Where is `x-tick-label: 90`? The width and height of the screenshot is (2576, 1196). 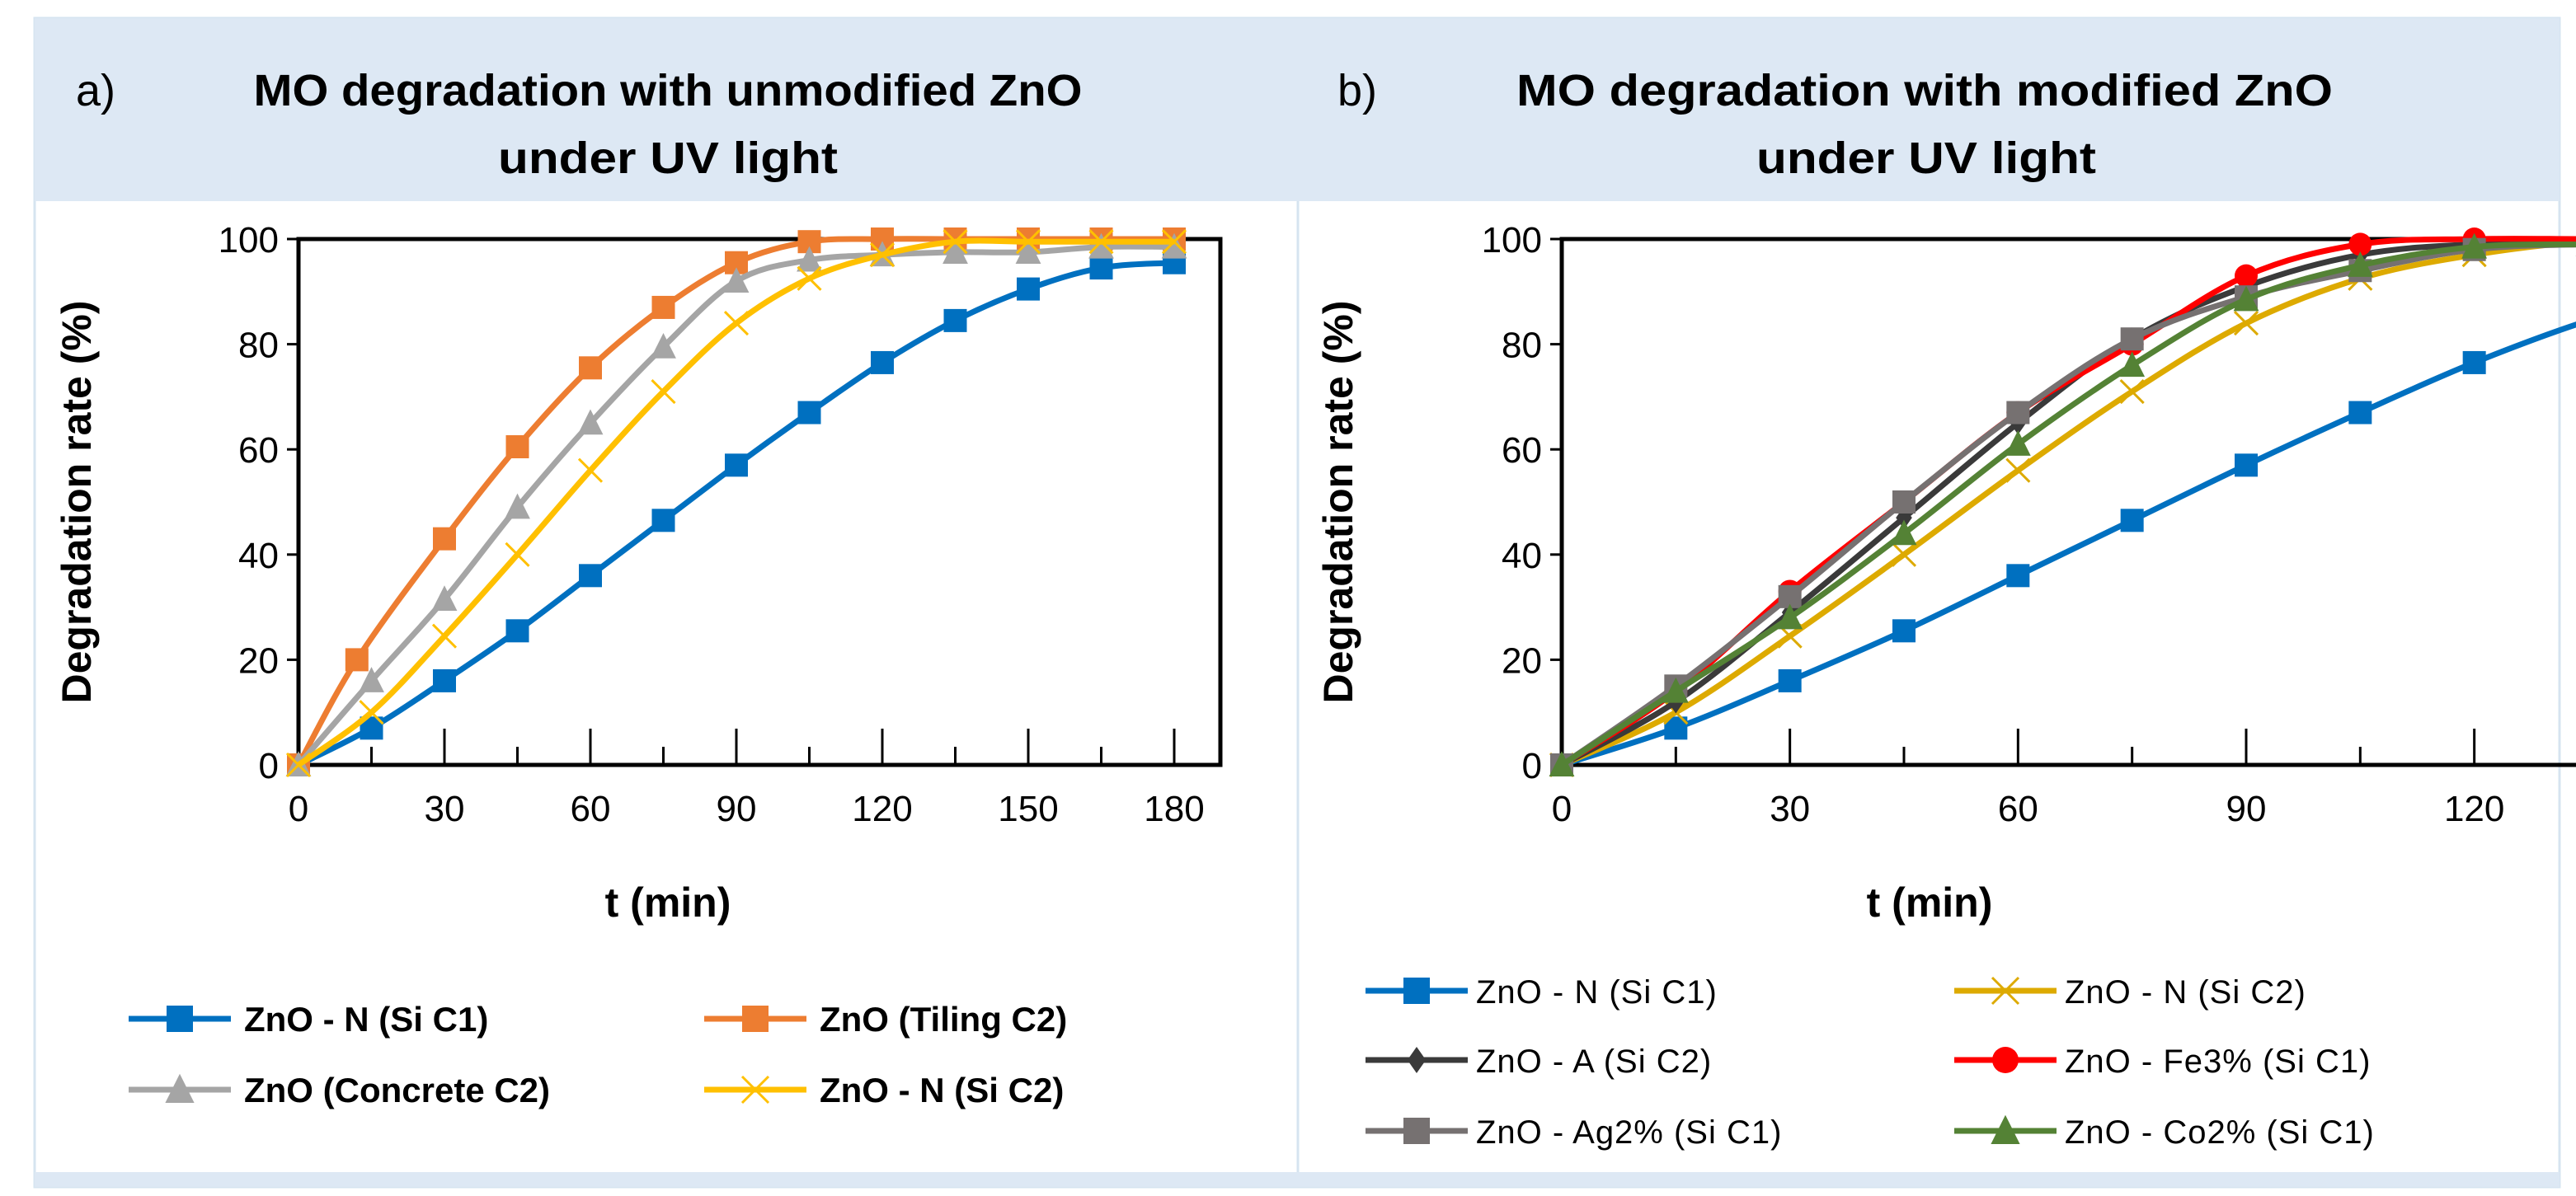
x-tick-label: 90 is located at coordinates (2246, 809).